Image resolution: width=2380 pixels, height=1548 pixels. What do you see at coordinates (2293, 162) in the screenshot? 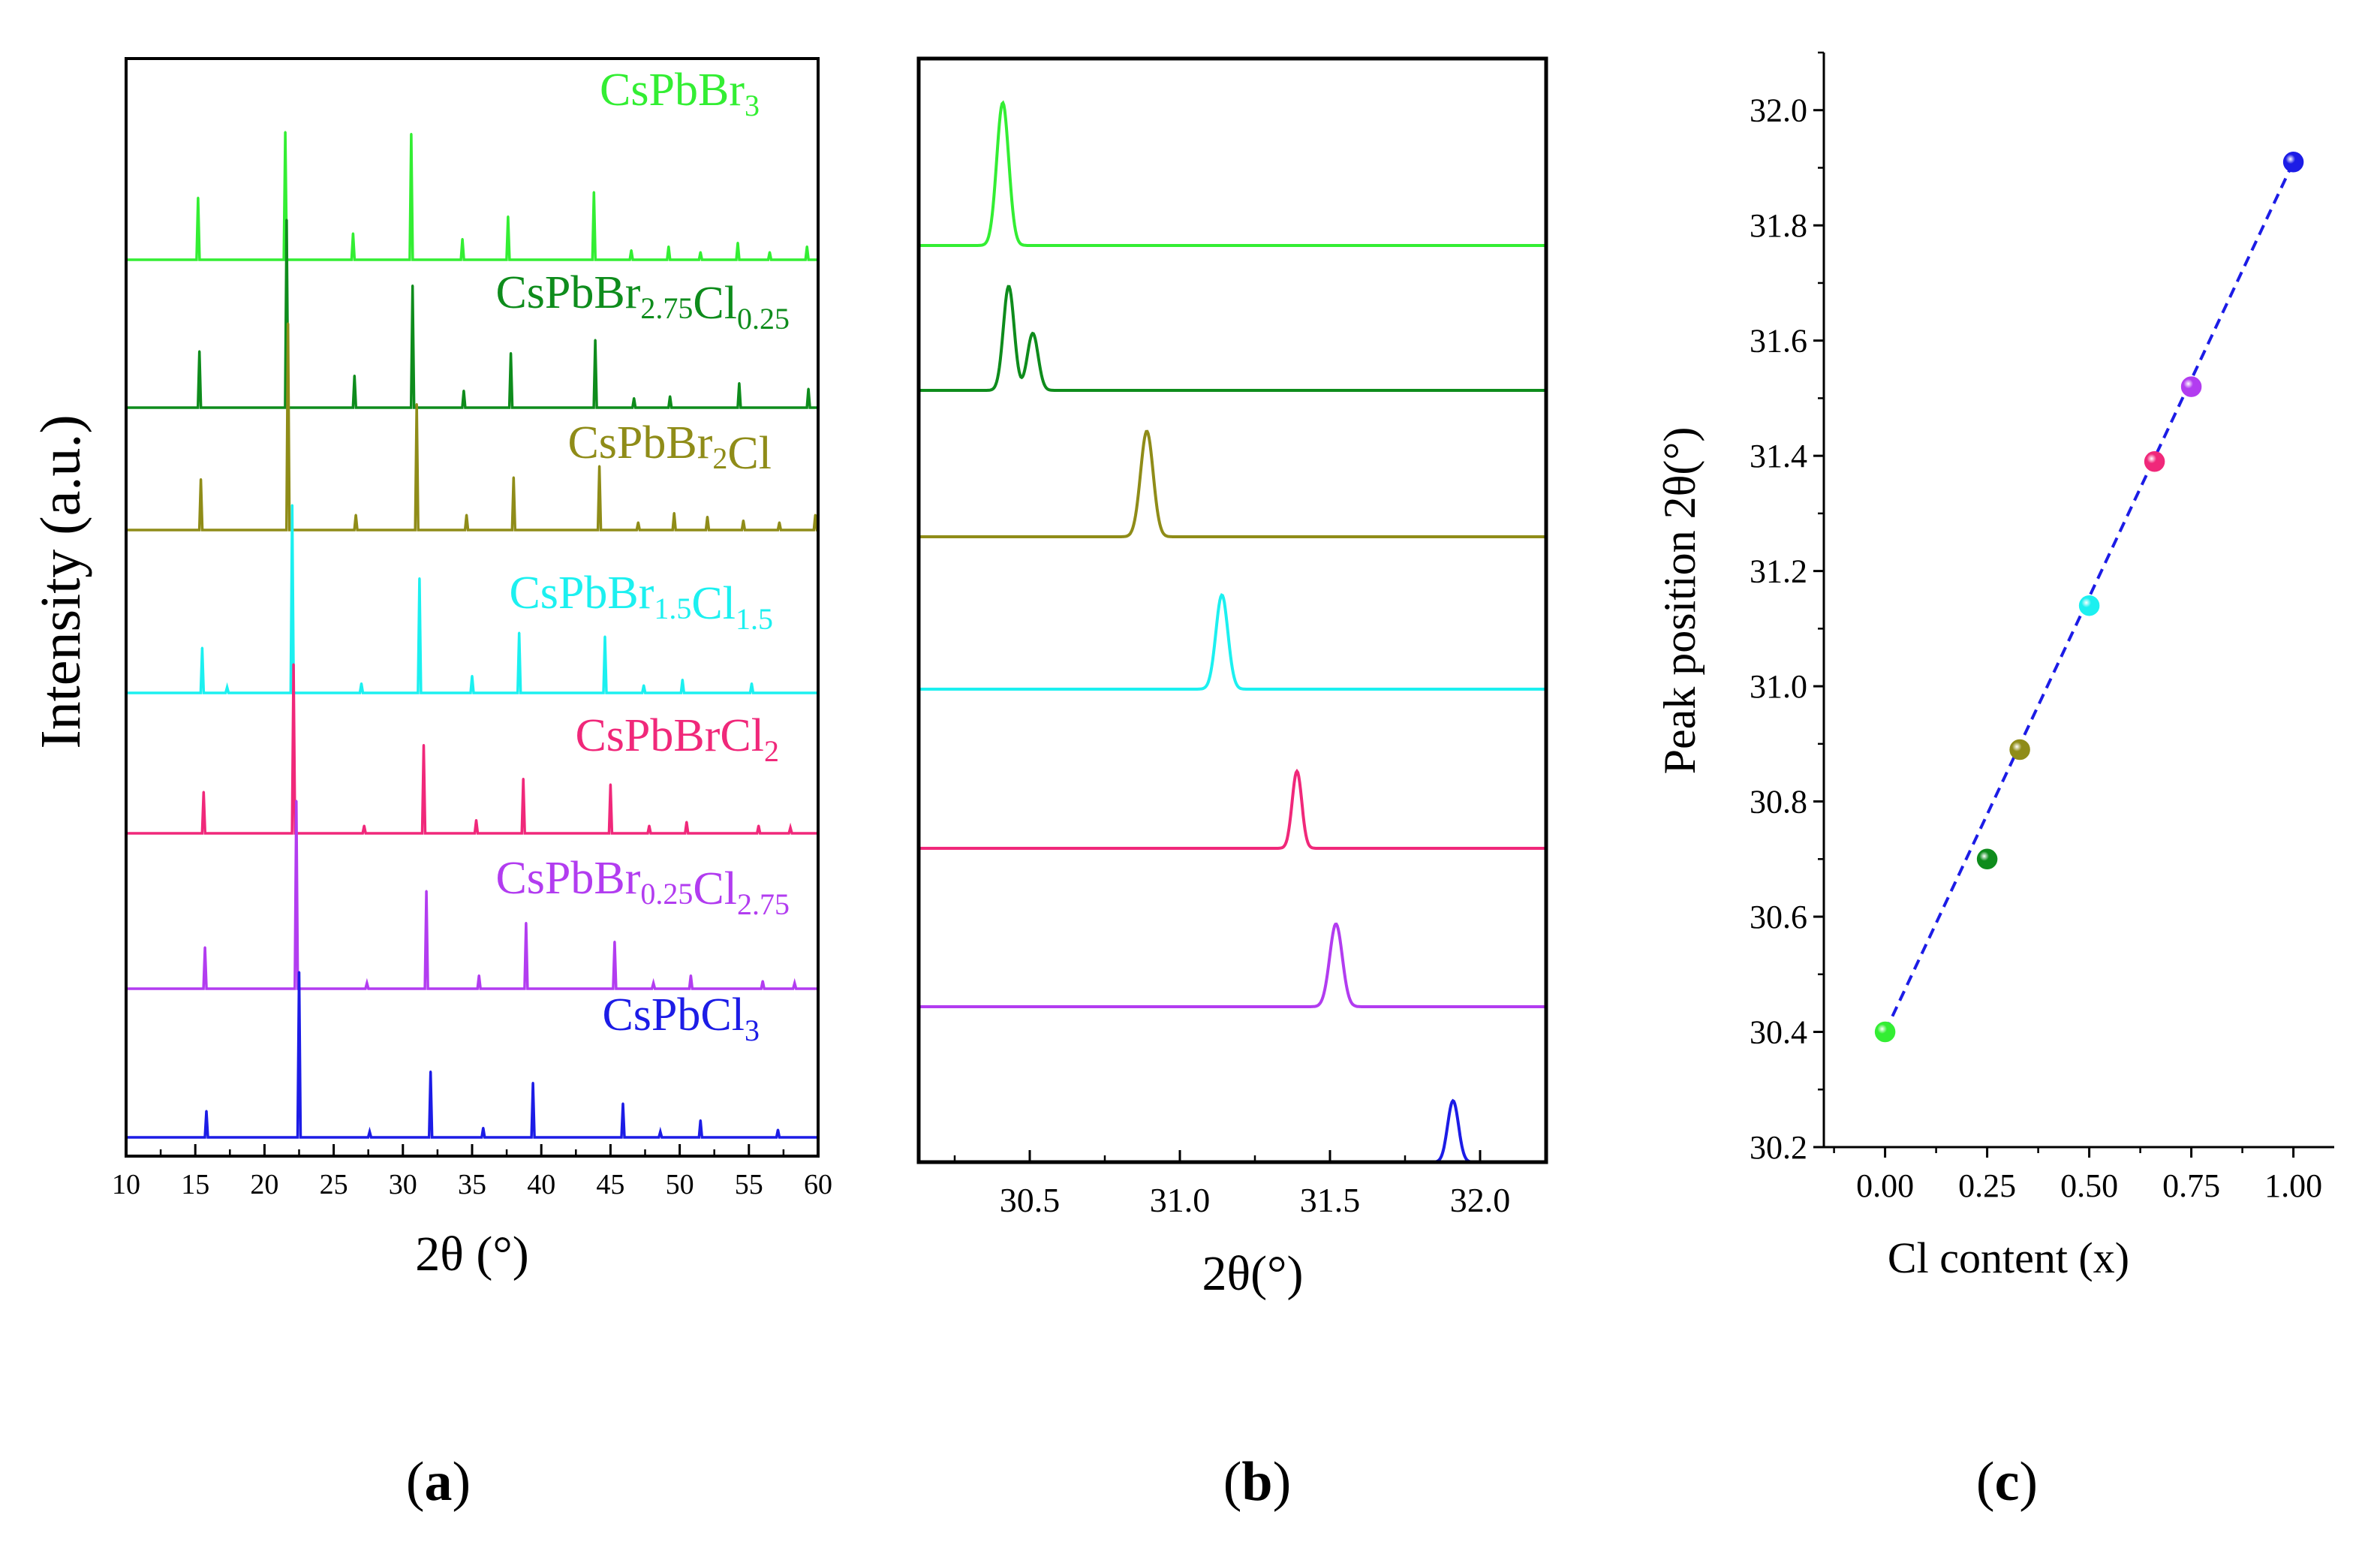
I see `data-point-CsPbCl3` at bounding box center [2293, 162].